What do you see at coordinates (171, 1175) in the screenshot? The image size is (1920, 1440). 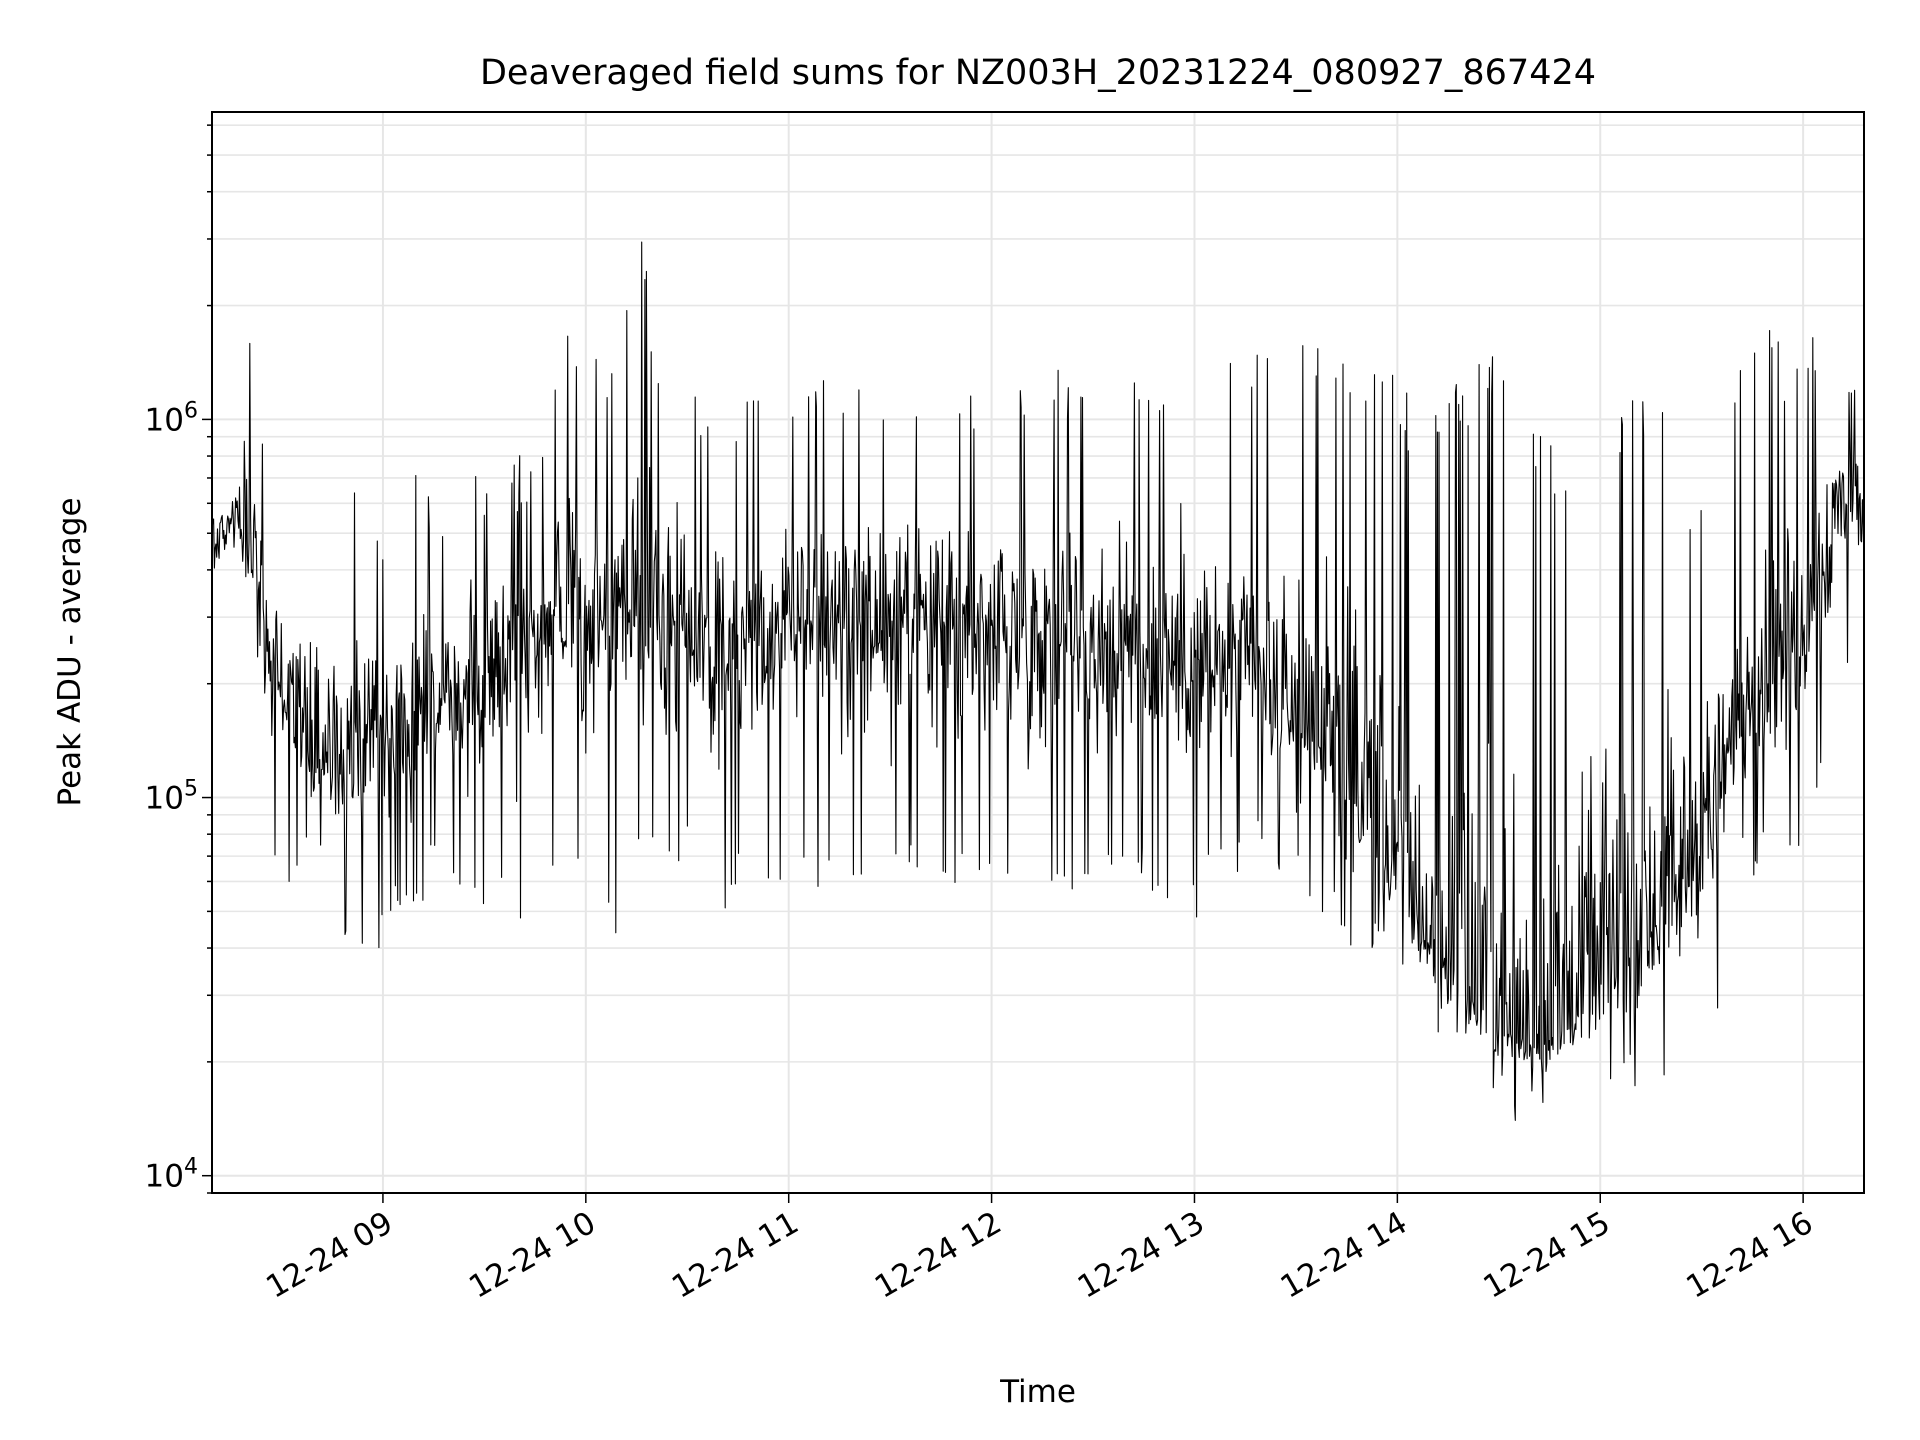 I see `y-tick-label: 104` at bounding box center [171, 1175].